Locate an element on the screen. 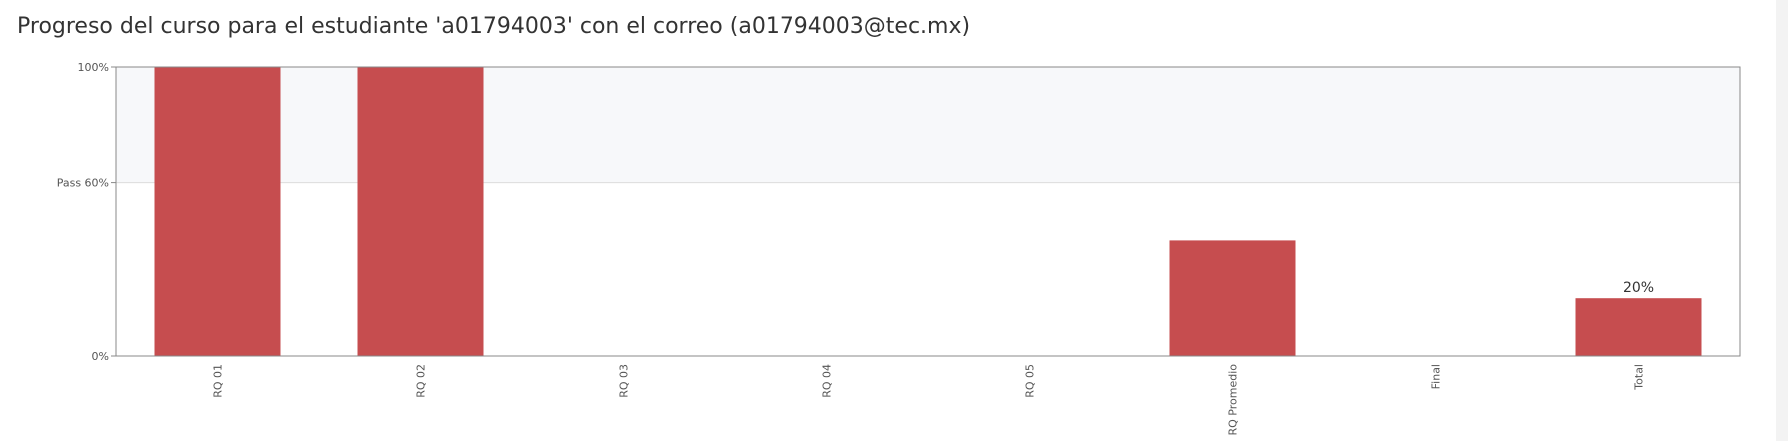 The image size is (1788, 441). vertical-scrollbar is located at coordinates (1782, 220).